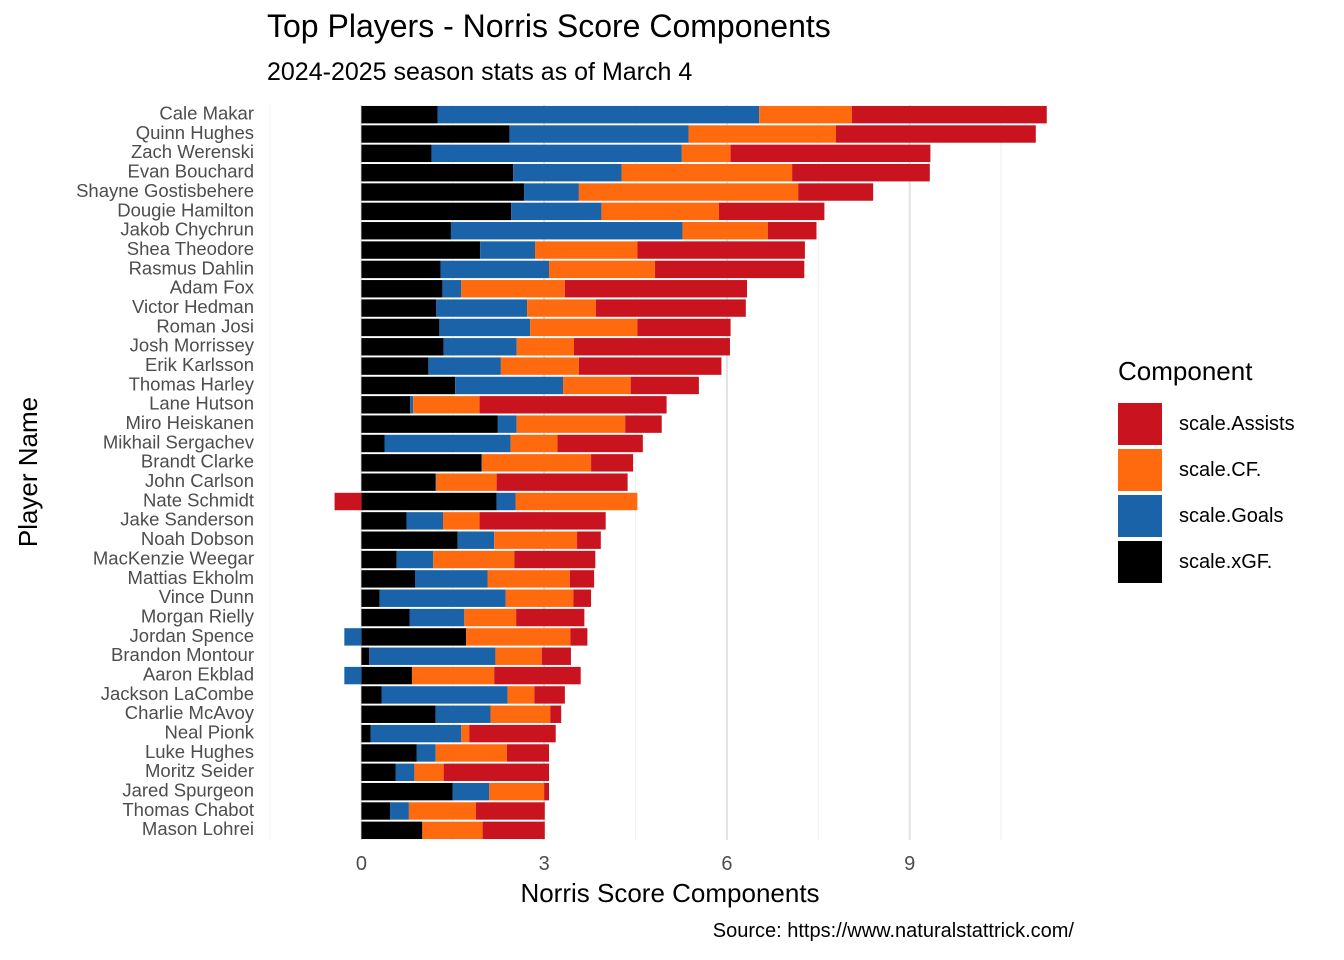 The image size is (1344, 960). Describe the element at coordinates (193, 306) in the screenshot. I see `y-tick-label: Victor Hedman` at that location.